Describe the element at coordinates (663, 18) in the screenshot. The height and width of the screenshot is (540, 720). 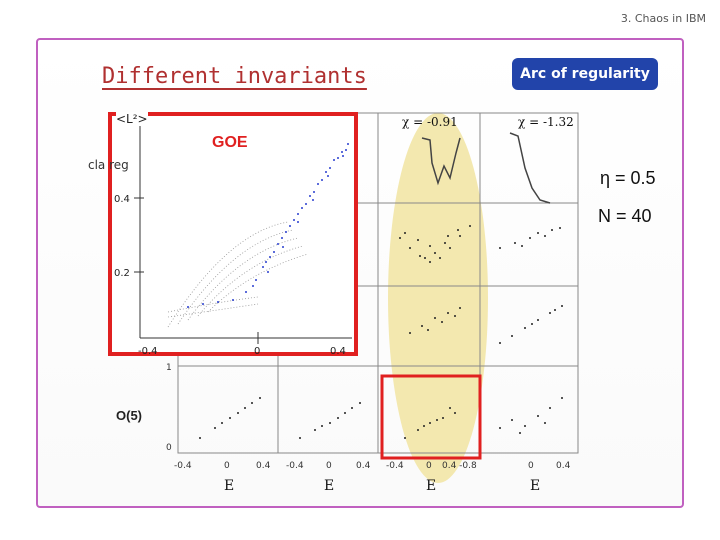
I see `breadcrumb: 3. Chaos in IBM` at that location.